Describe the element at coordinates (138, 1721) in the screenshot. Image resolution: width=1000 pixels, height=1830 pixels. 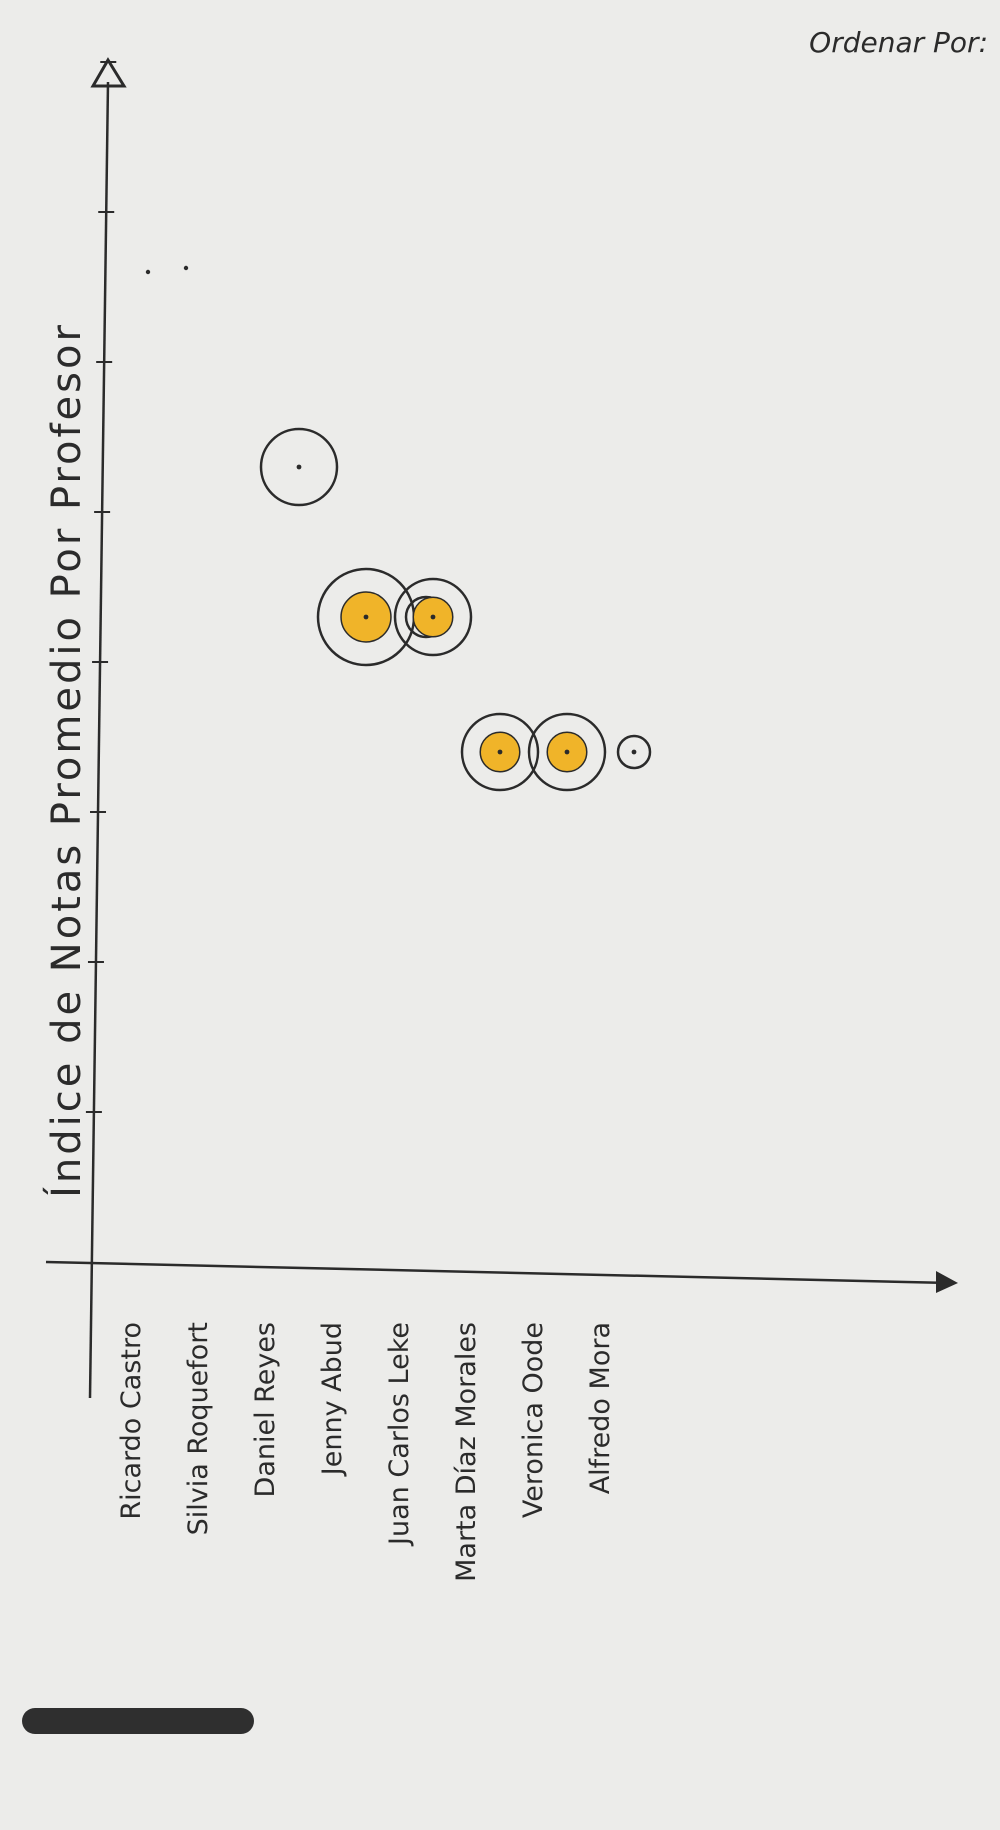
I see `marker-stroke` at that location.